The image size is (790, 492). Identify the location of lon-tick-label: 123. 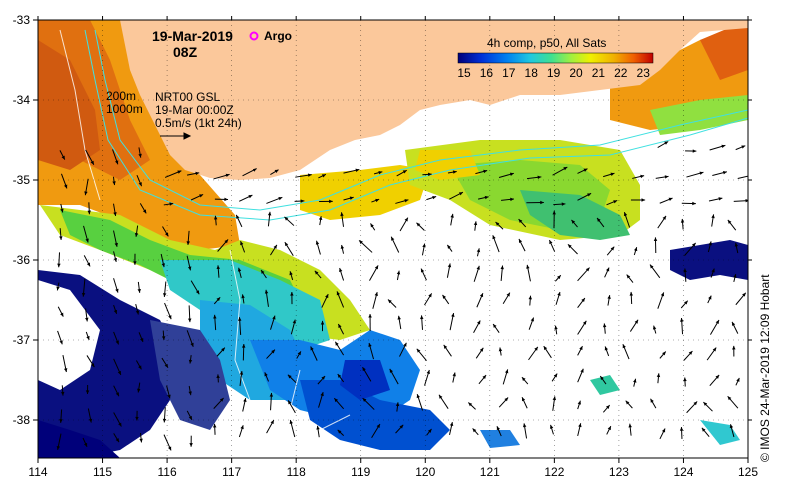
(619, 472).